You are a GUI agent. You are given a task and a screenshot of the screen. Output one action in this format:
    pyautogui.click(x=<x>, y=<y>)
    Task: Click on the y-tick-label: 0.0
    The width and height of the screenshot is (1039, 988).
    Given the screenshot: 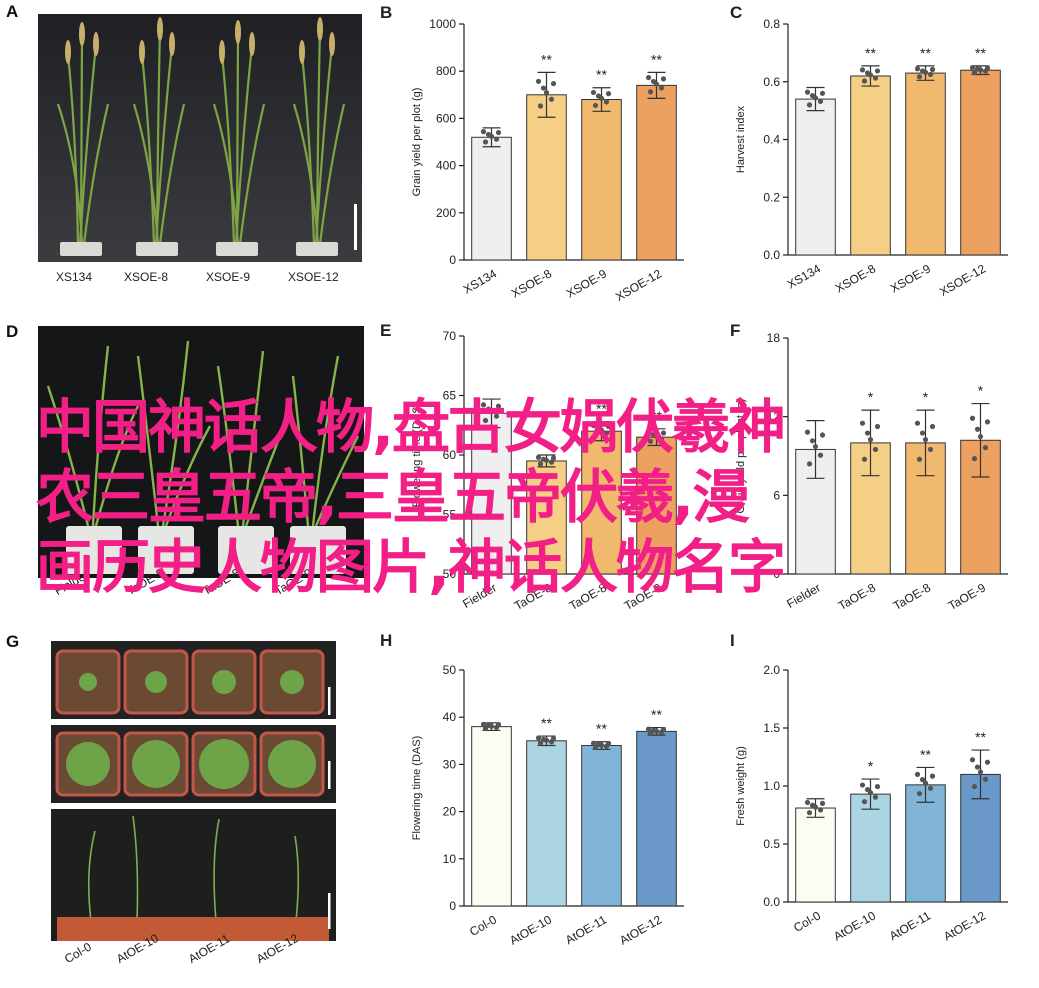 What is the action you would take?
    pyautogui.click(x=771, y=902)
    